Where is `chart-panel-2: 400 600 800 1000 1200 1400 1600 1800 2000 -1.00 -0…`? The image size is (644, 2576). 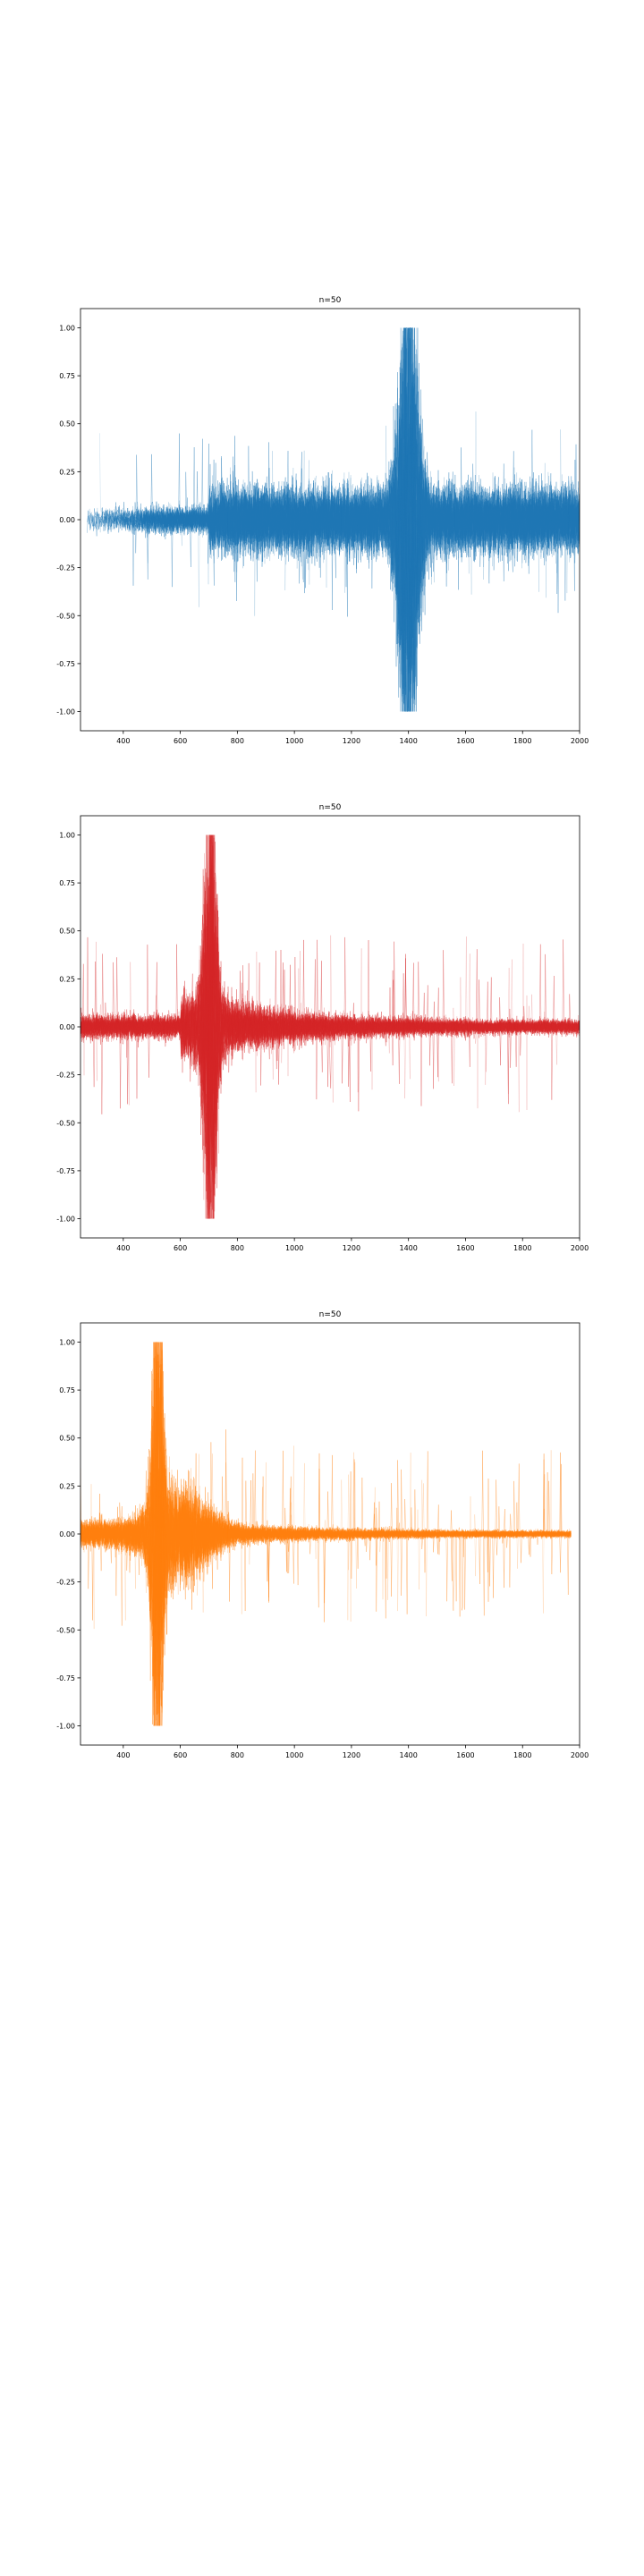 chart-panel-2: 400 600 800 1000 1200 1400 1600 1800 2000 -1.00 -0… is located at coordinates (322, 1027).